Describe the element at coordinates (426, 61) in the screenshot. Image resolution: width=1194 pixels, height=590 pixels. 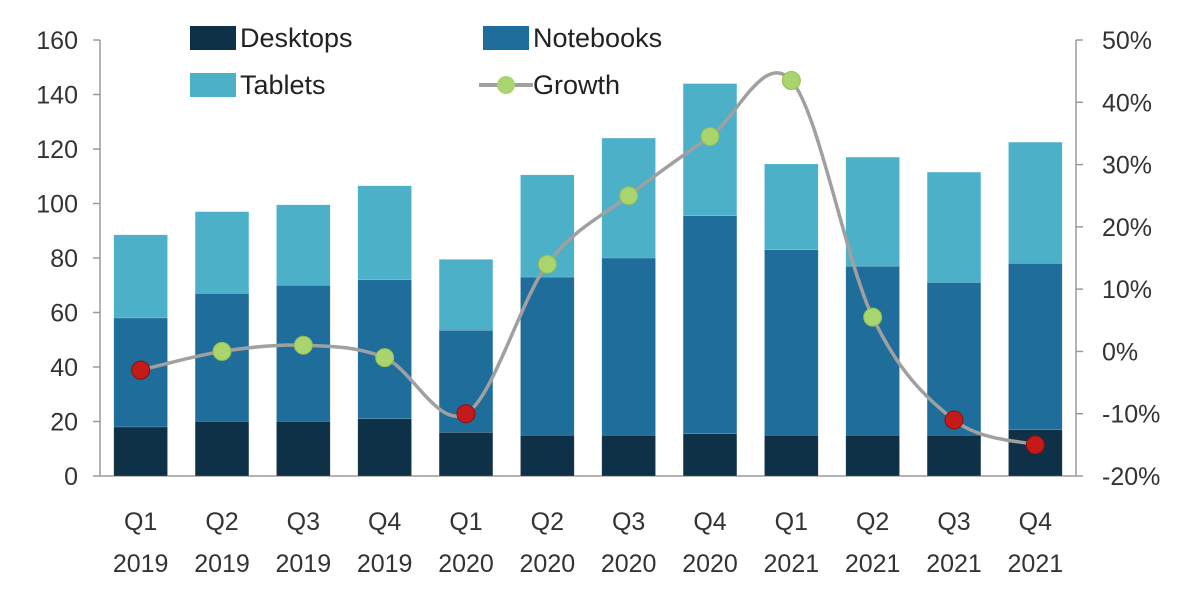
I see `legend: Desktops Notebooks Tablets Growth` at that location.